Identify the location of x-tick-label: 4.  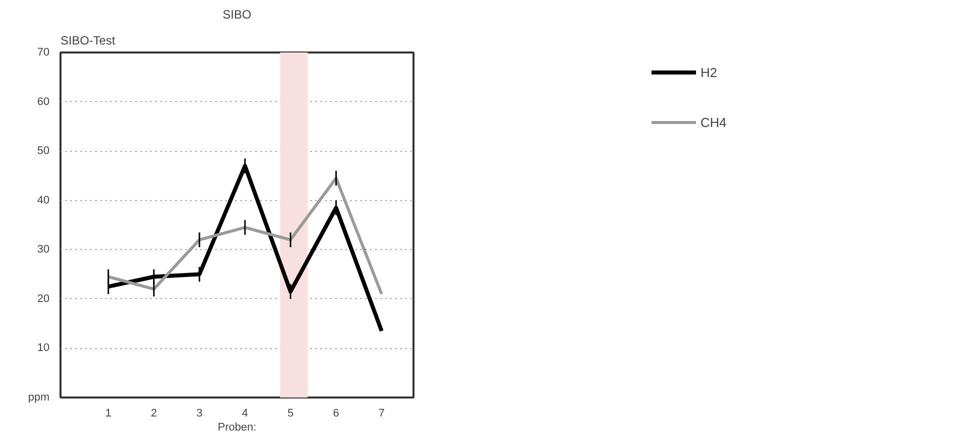
(245, 414).